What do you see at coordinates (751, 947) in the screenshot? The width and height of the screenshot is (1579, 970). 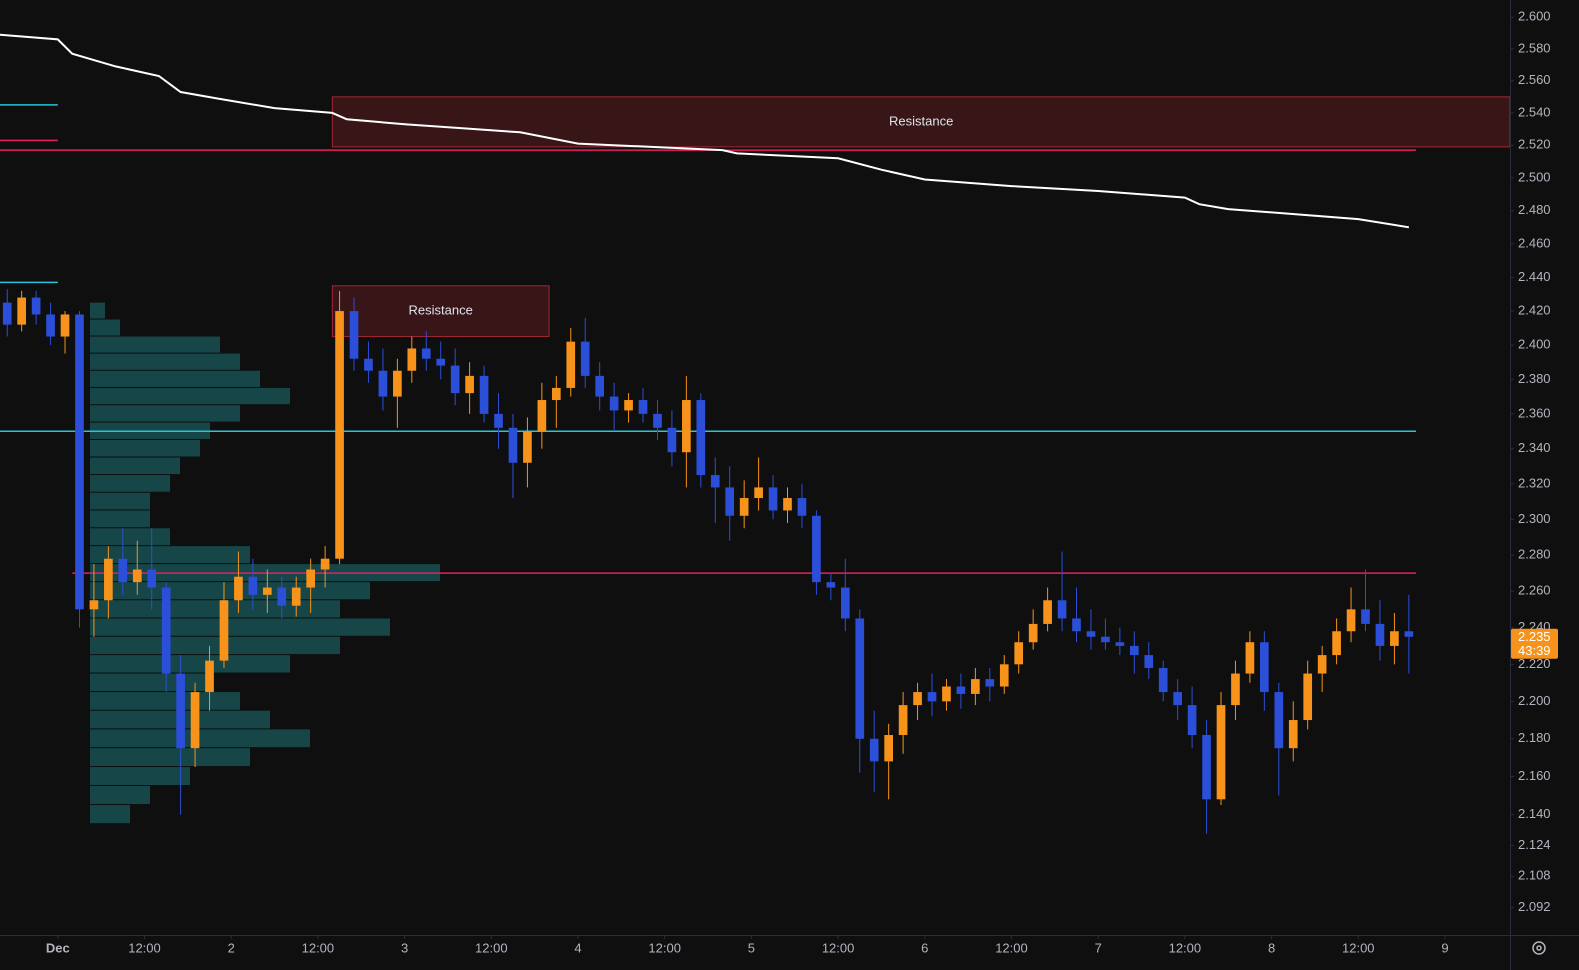 I see `x-tick-label: 5` at bounding box center [751, 947].